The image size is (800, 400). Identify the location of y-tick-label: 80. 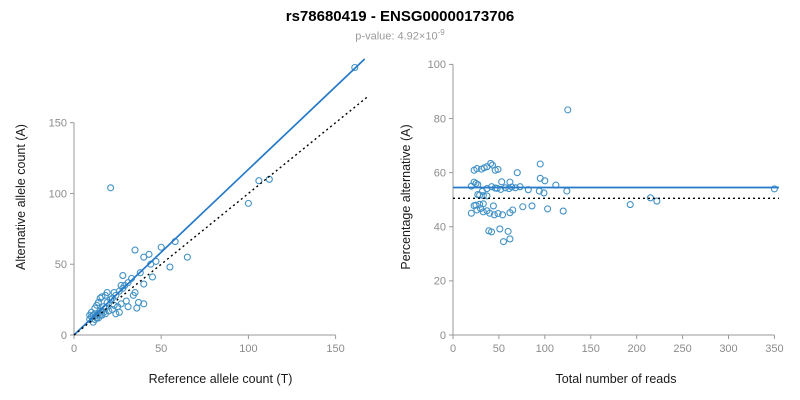
(440, 119).